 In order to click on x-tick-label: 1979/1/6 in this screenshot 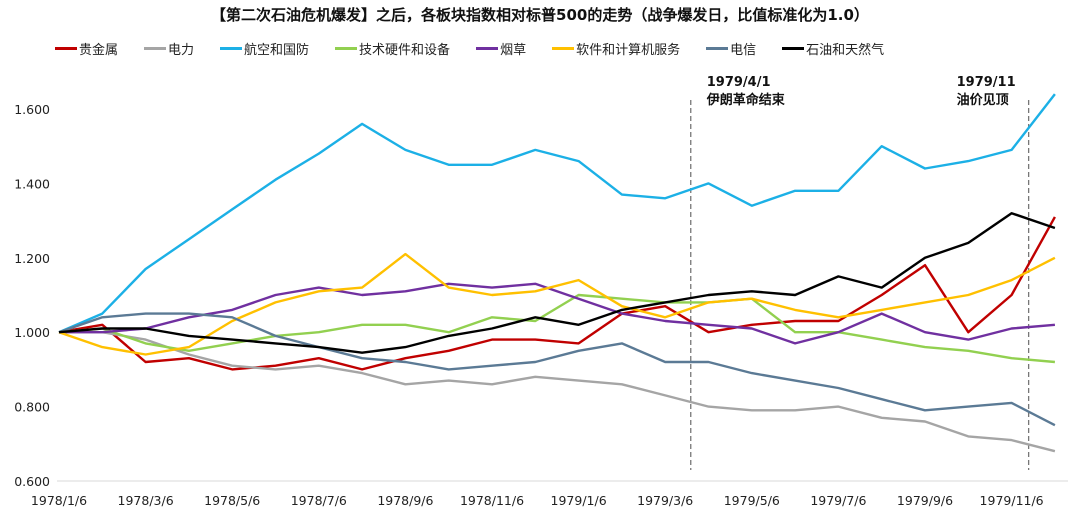, I will do `click(579, 500)`.